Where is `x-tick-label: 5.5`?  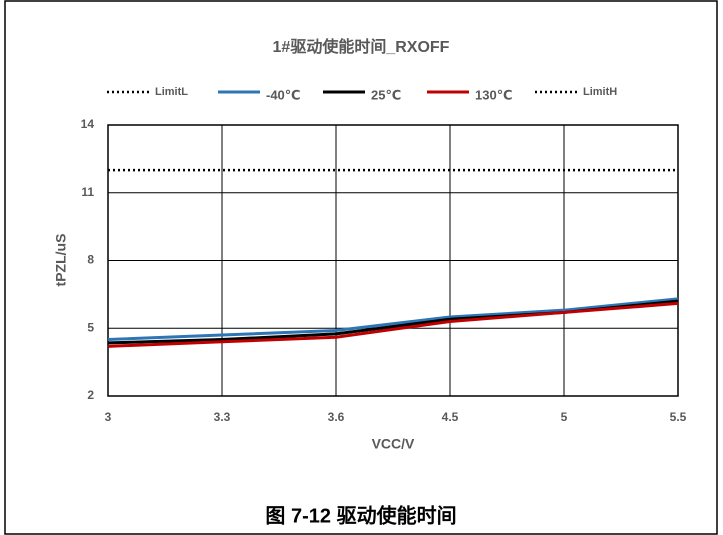
x-tick-label: 5.5 is located at coordinates (678, 417).